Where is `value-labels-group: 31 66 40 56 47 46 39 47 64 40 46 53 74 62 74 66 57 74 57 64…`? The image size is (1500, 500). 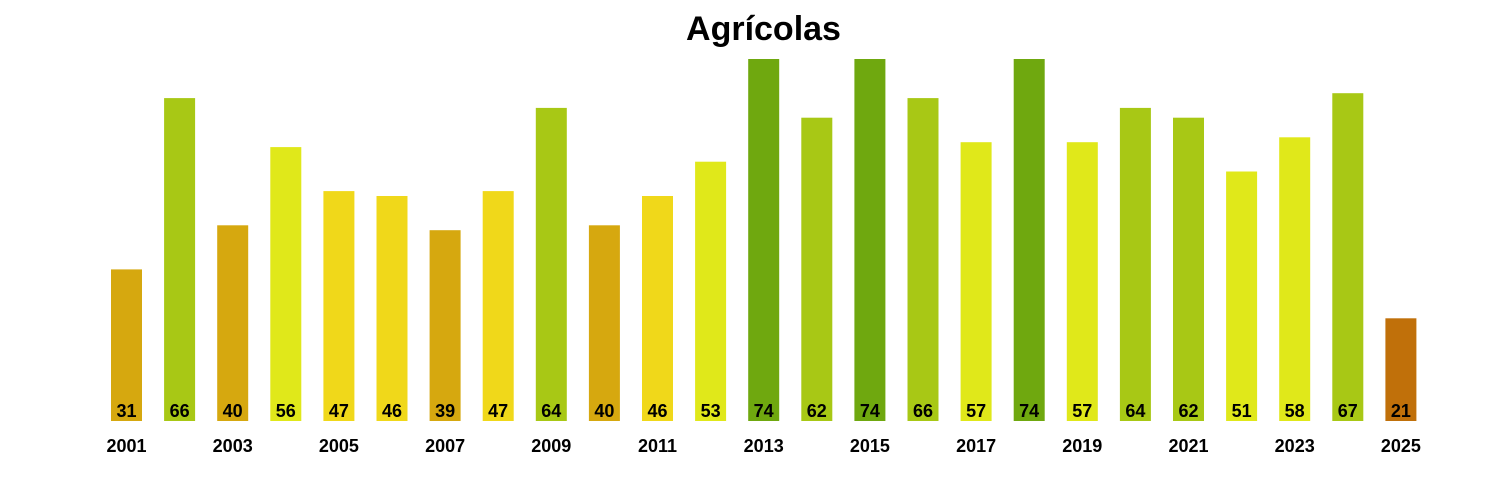 value-labels-group: 31 66 40 56 47 46 39 47 64 40 46 53 74 62 74 66 57 74 57 64… is located at coordinates (763, 411).